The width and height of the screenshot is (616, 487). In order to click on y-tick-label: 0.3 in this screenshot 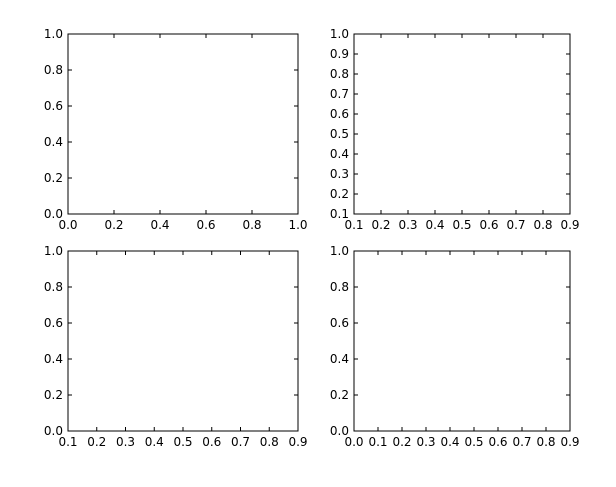, I will do `click(339, 174)`.